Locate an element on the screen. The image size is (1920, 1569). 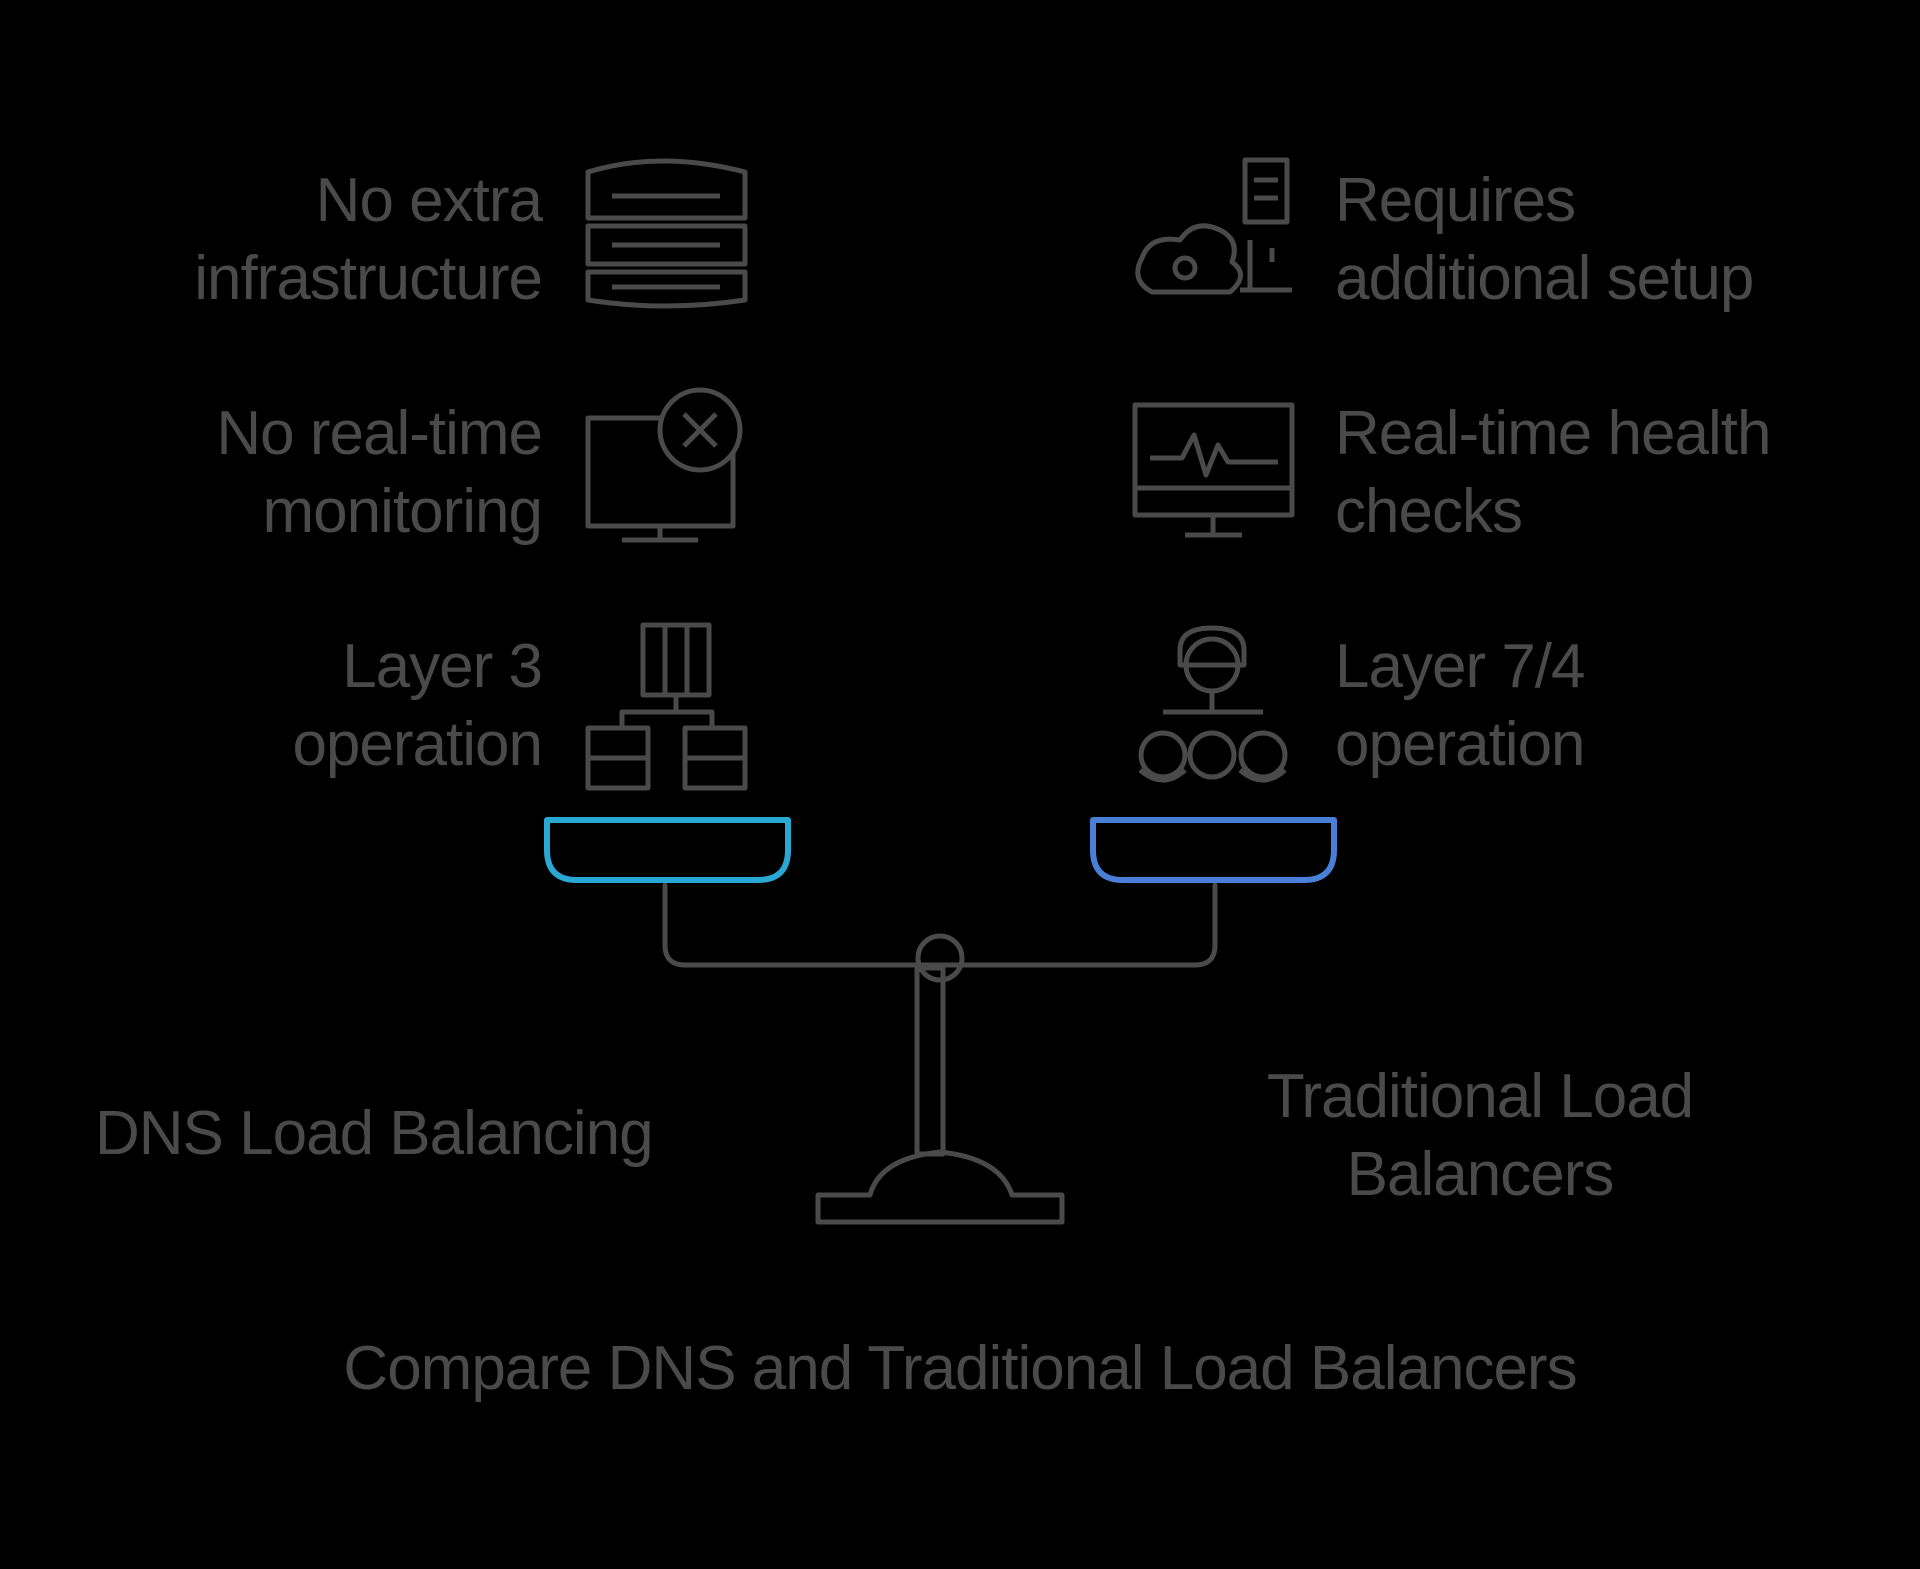
left-pan is located at coordinates (667, 850).